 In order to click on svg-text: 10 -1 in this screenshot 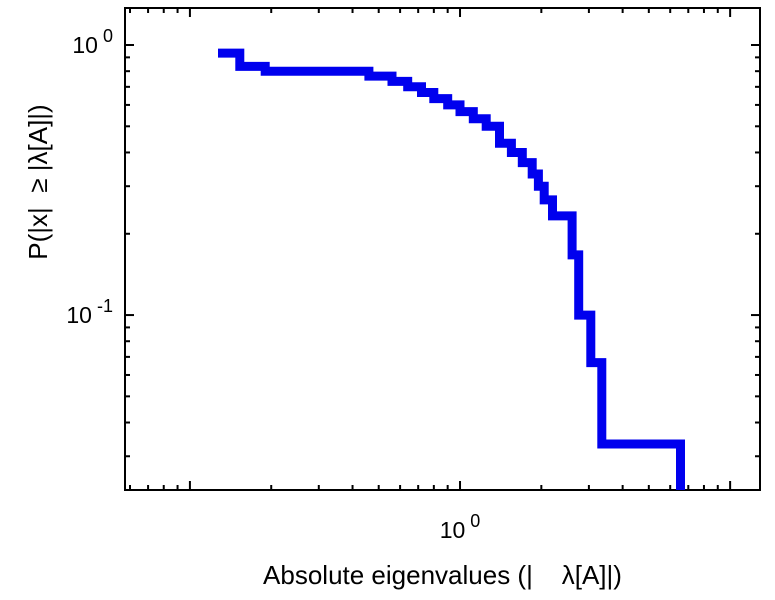, I will do `click(89, 312)`.